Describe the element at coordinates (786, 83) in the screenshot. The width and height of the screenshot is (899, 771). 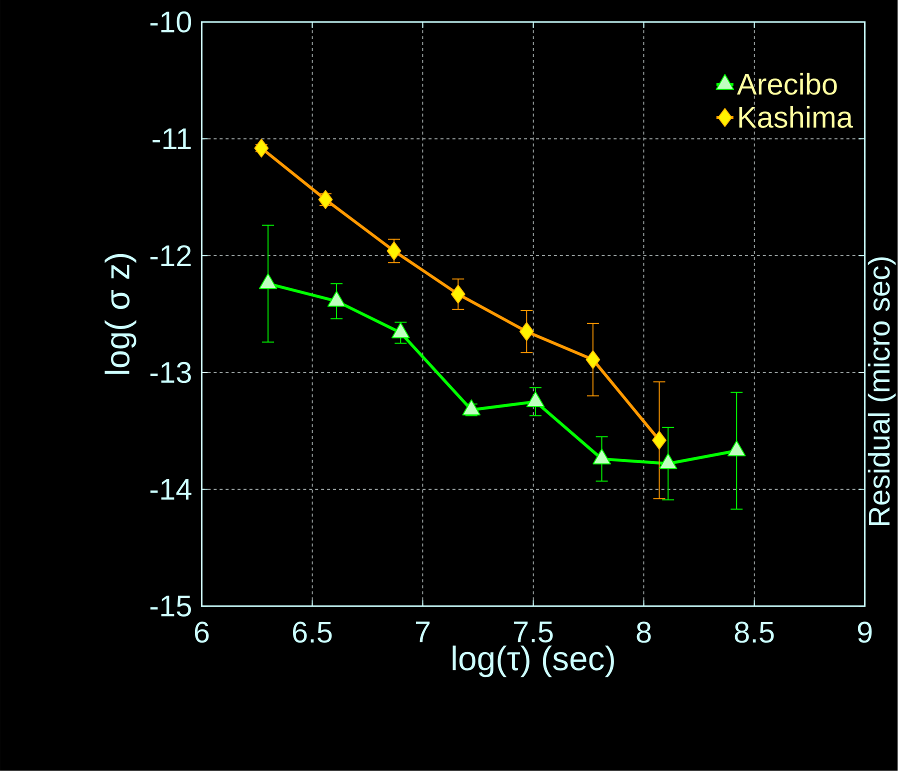
I see `legend-label: Arecibo` at that location.